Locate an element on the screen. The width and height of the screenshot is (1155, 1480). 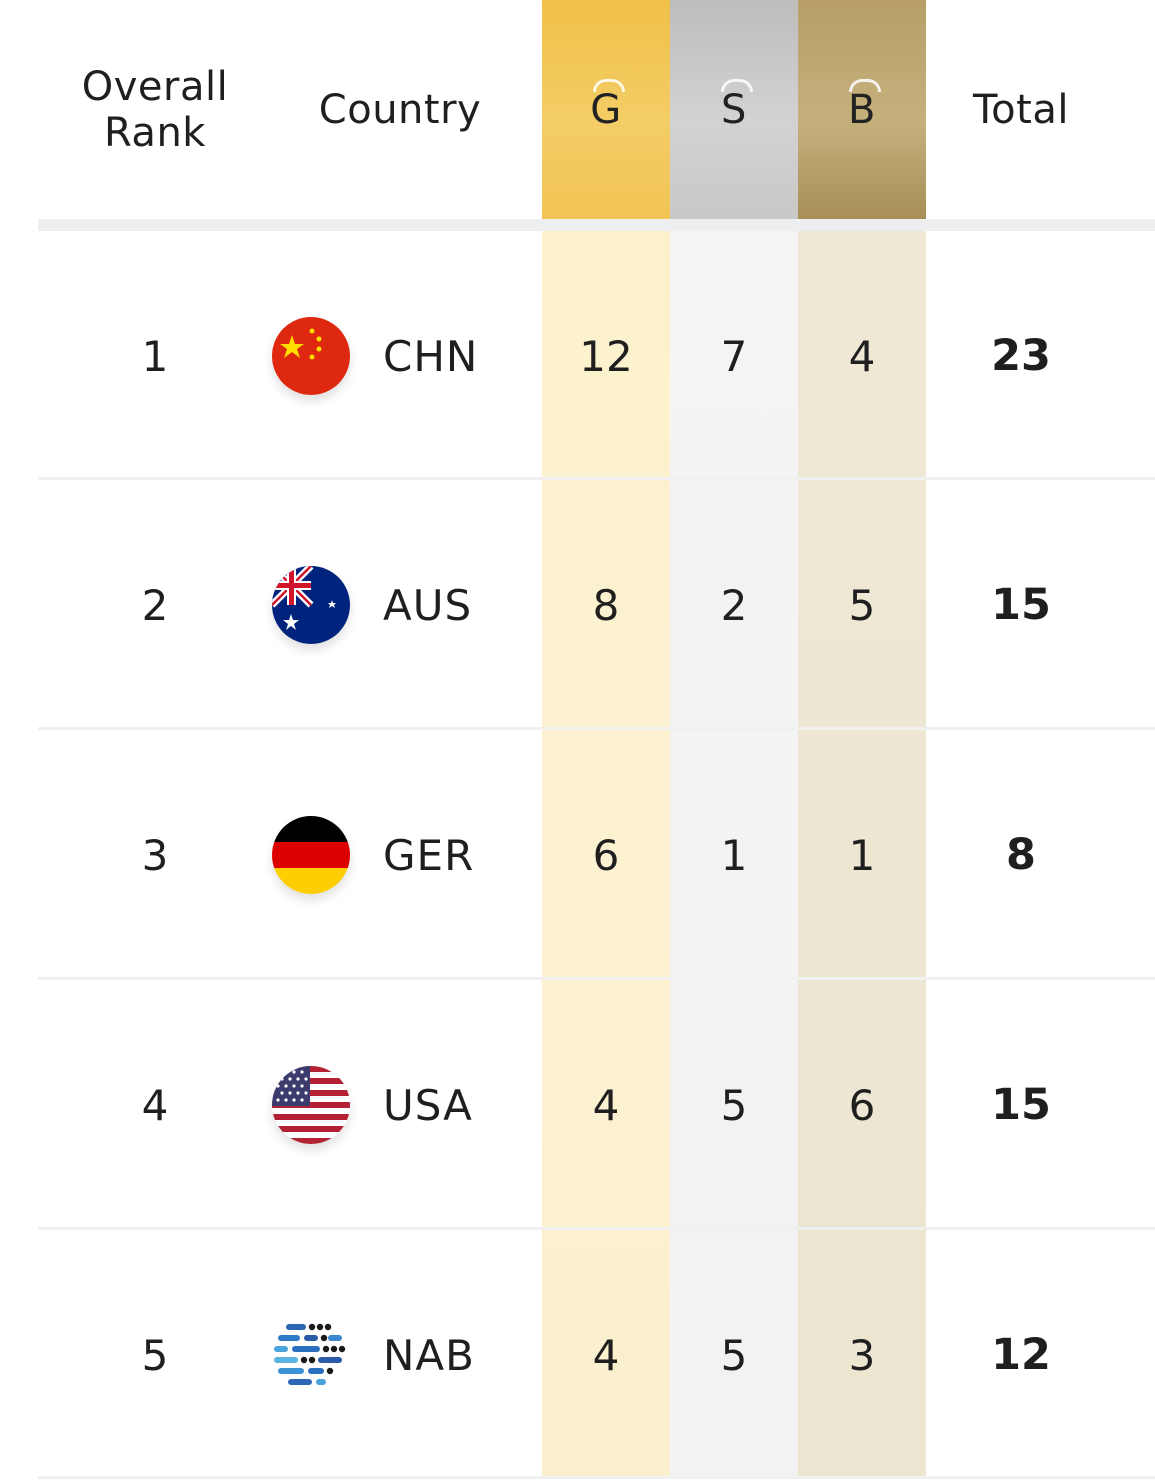
rank-cell: 2 is located at coordinates (155, 605).